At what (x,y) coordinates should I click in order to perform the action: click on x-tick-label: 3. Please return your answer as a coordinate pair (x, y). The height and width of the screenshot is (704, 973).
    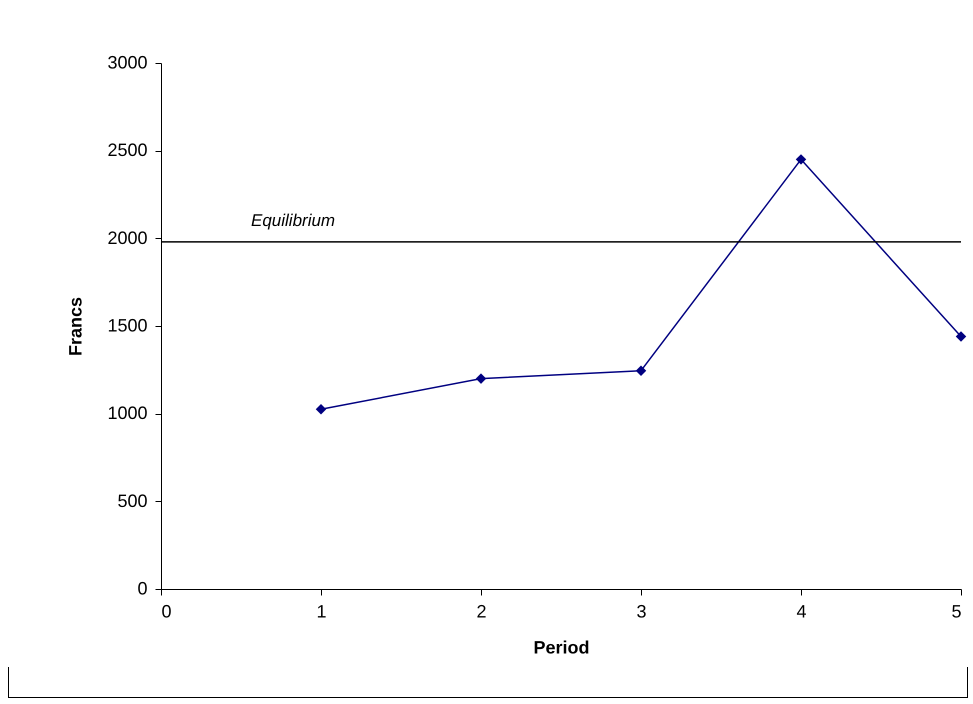
    Looking at the image, I should click on (641, 612).